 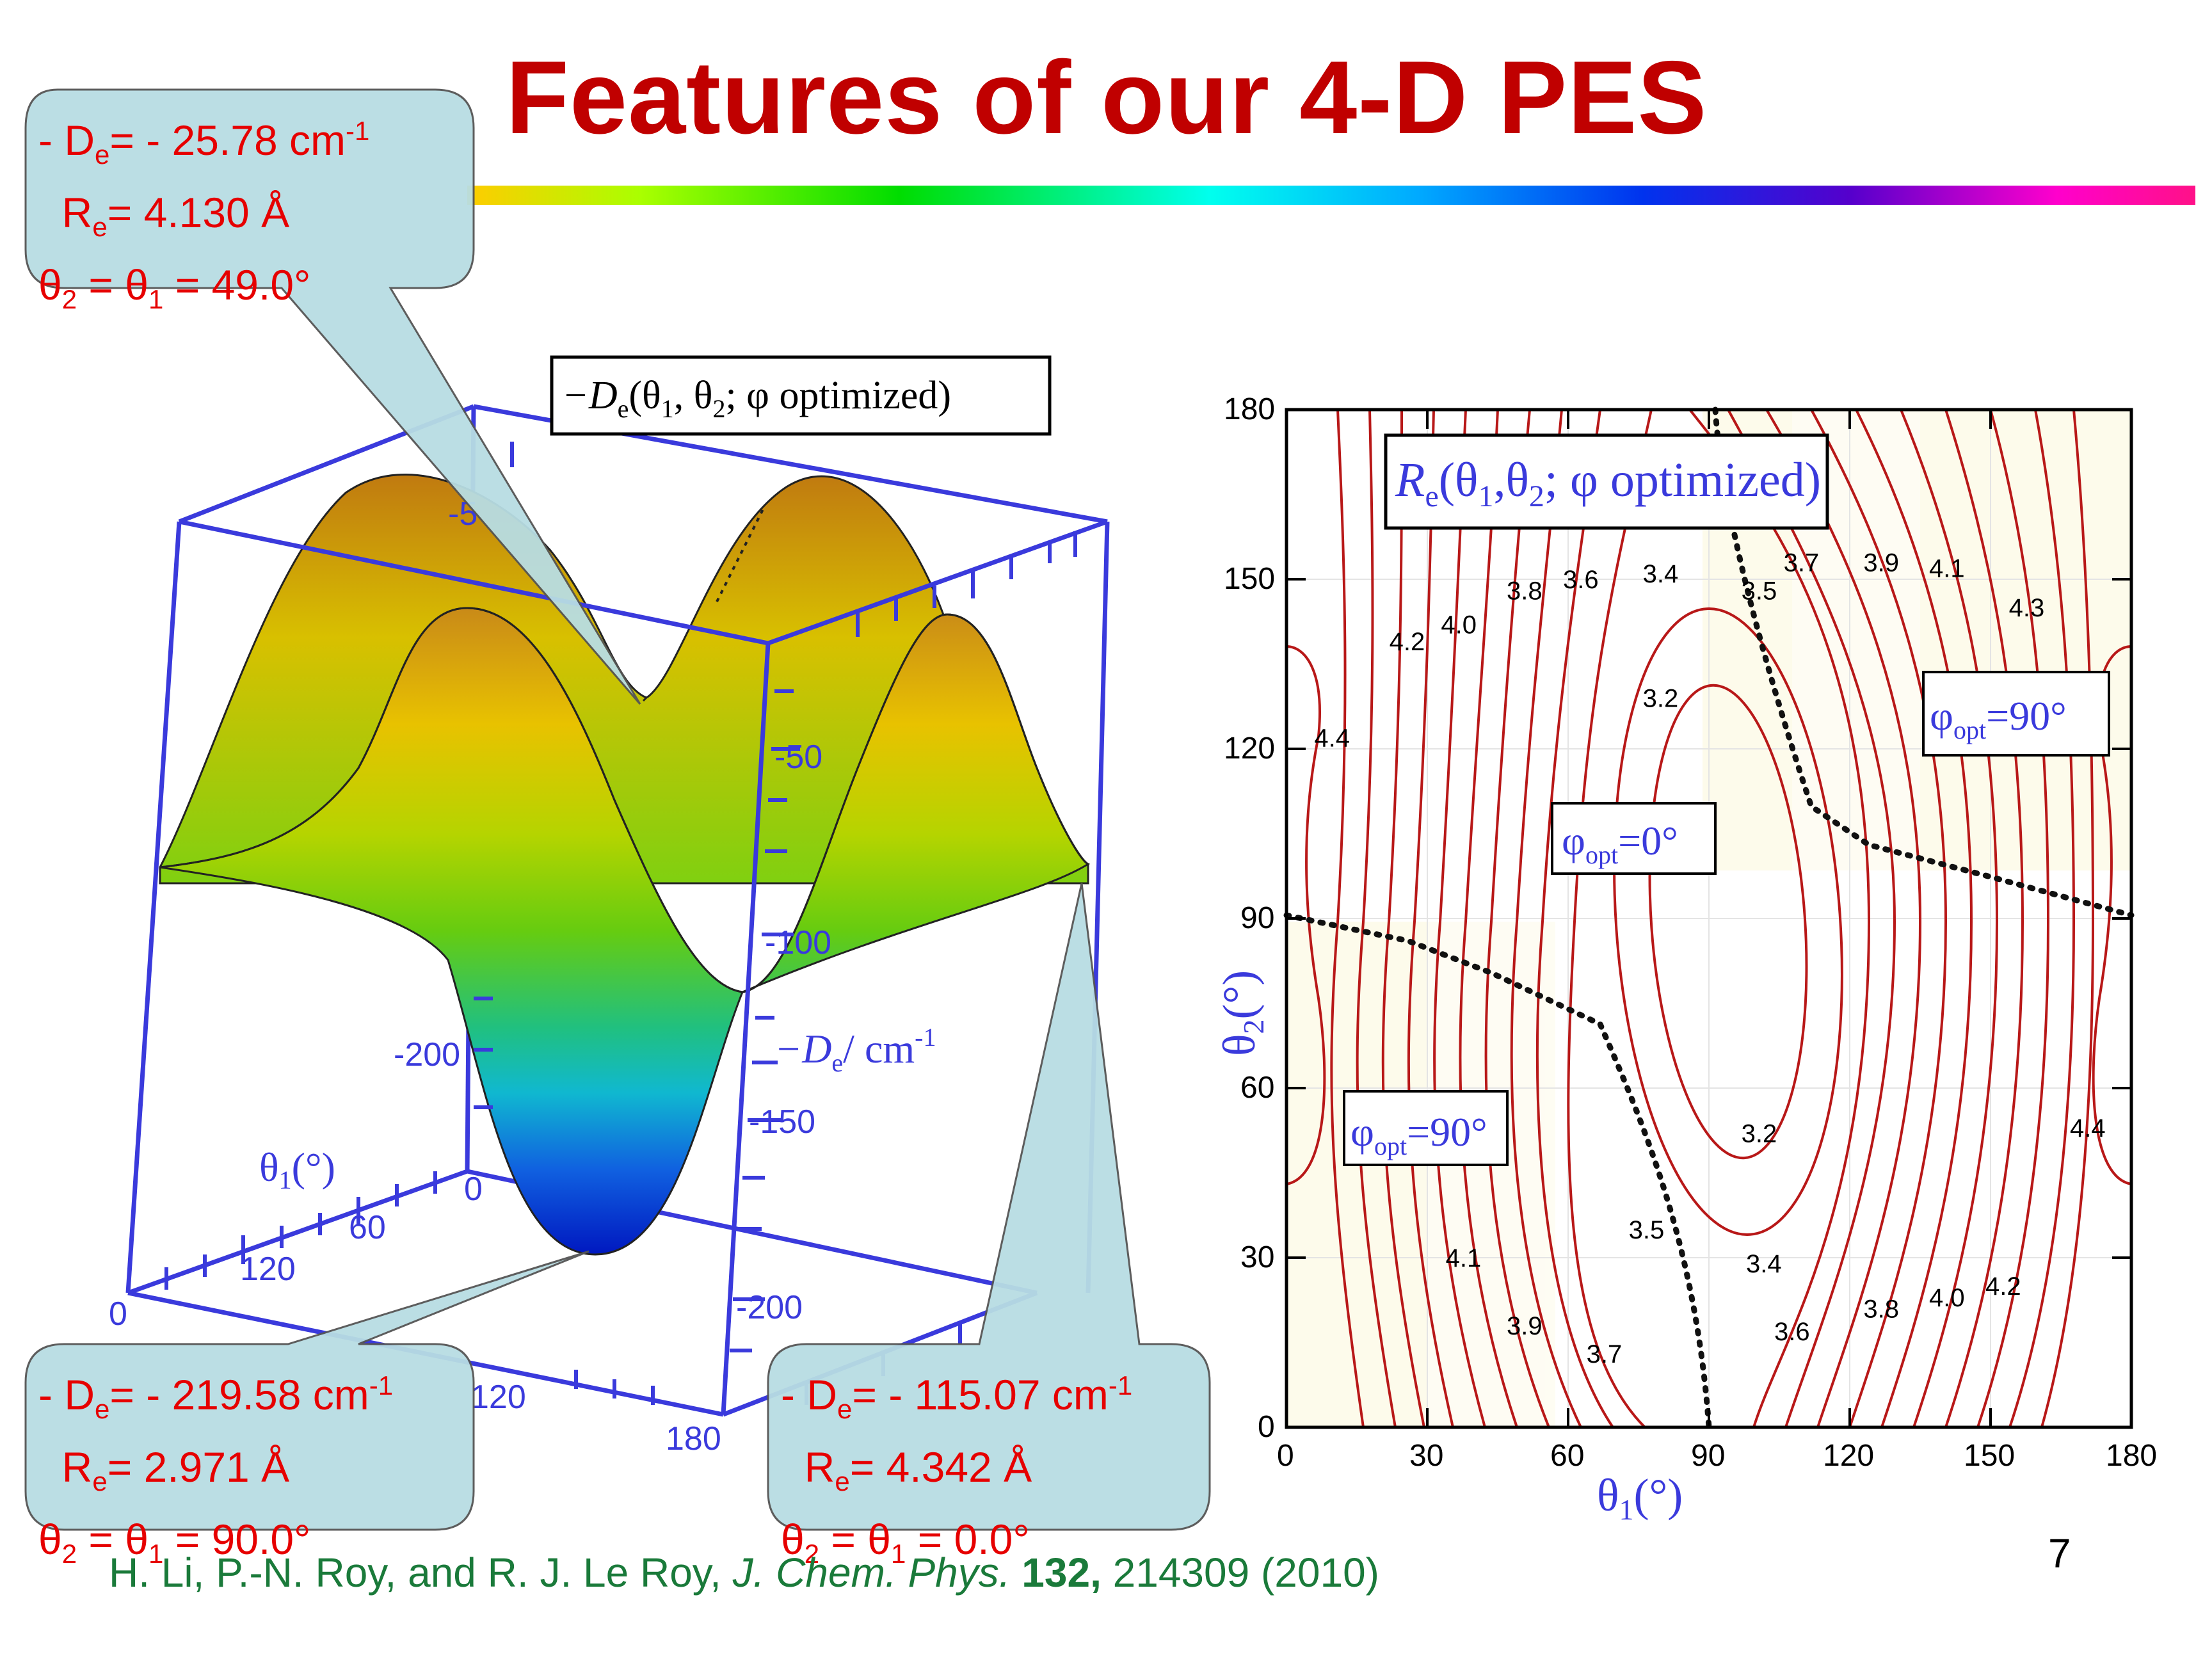 What do you see at coordinates (1620, 843) in the screenshot?
I see `region-label-center: φopt=0°` at bounding box center [1620, 843].